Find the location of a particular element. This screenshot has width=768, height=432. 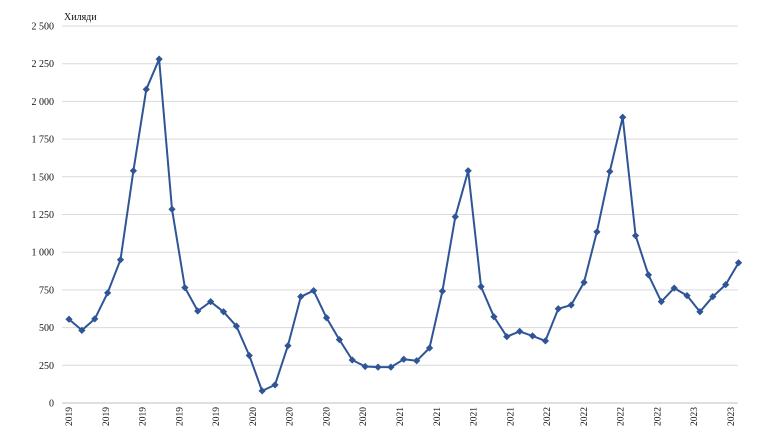

y-tick-label: 1 500 is located at coordinates (43, 177).